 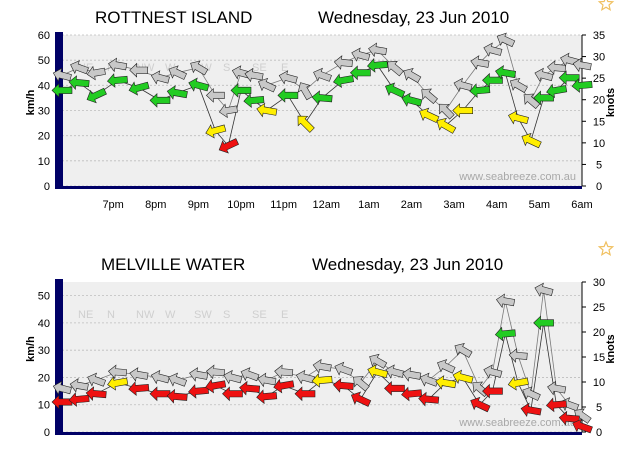 I want to click on favourite-star-icon, so click(x=606, y=248).